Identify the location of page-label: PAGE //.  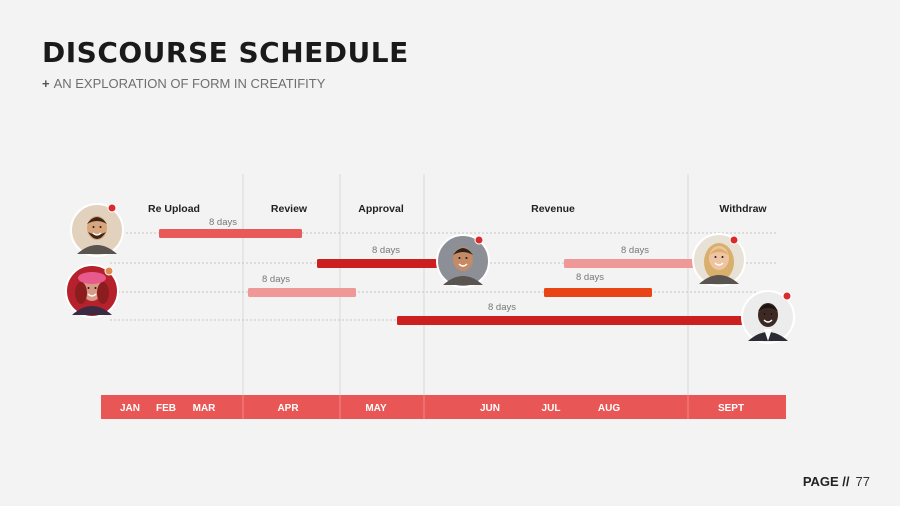
(826, 481).